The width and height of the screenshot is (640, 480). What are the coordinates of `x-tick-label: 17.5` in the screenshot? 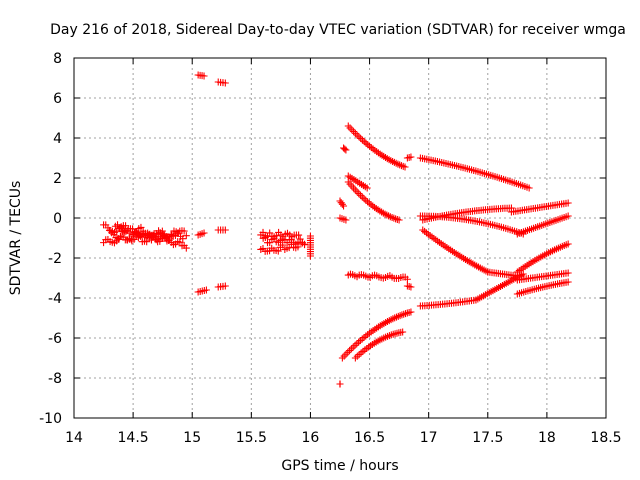 It's located at (487, 438).